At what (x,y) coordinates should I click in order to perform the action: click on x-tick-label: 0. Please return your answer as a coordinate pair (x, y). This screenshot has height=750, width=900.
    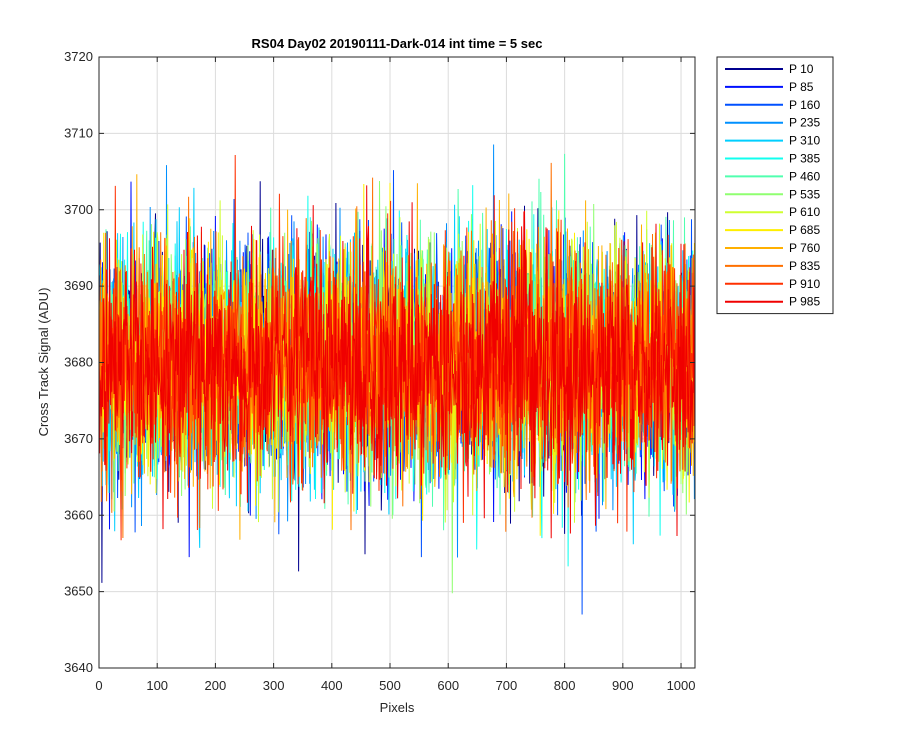
    Looking at the image, I should click on (98, 685).